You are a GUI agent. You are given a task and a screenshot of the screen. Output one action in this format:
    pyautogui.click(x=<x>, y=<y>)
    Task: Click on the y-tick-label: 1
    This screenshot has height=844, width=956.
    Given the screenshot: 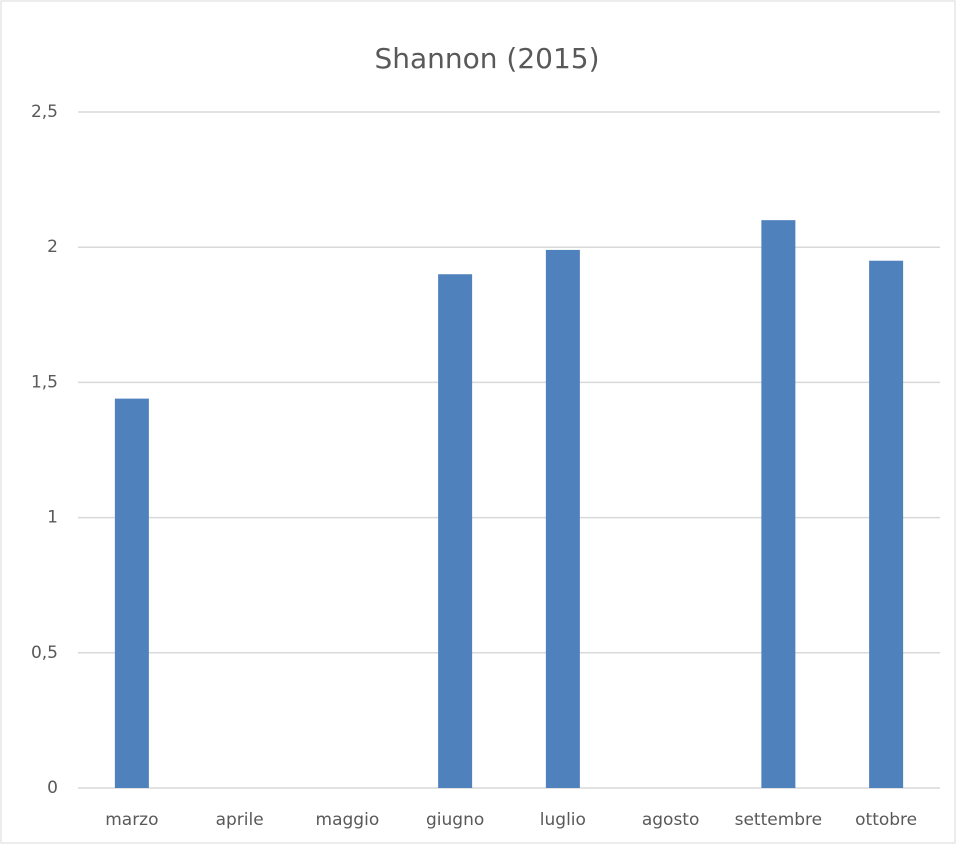 What is the action you would take?
    pyautogui.click(x=52, y=518)
    